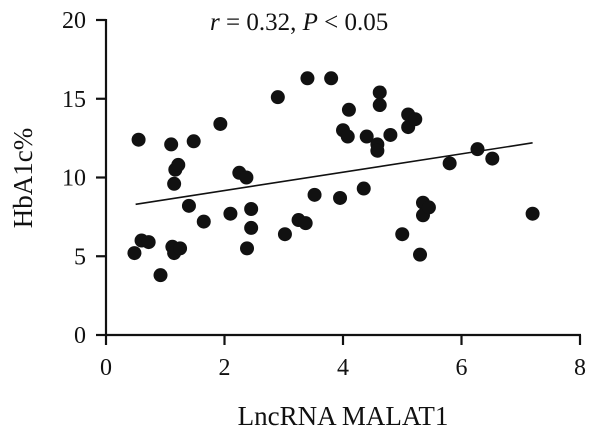 This screenshot has height=442, width=589. Describe the element at coordinates (353, 22) in the screenshot. I see `p-value: < 0.05` at that location.